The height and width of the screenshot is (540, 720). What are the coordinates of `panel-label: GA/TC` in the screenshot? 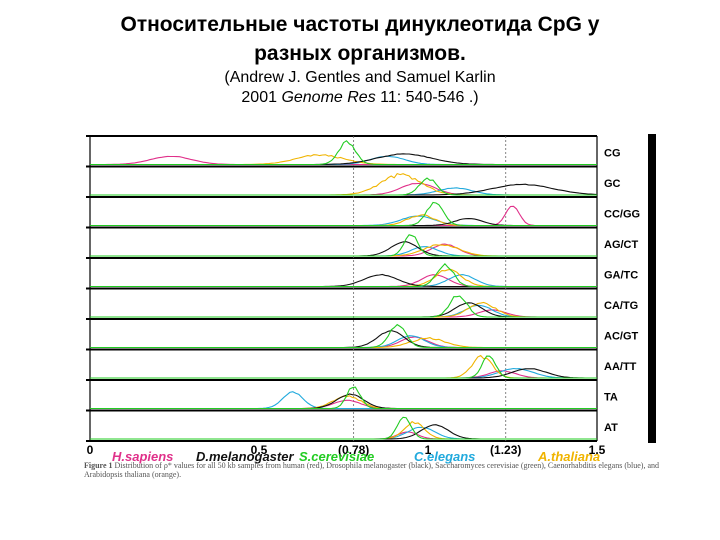 It's located at (621, 275).